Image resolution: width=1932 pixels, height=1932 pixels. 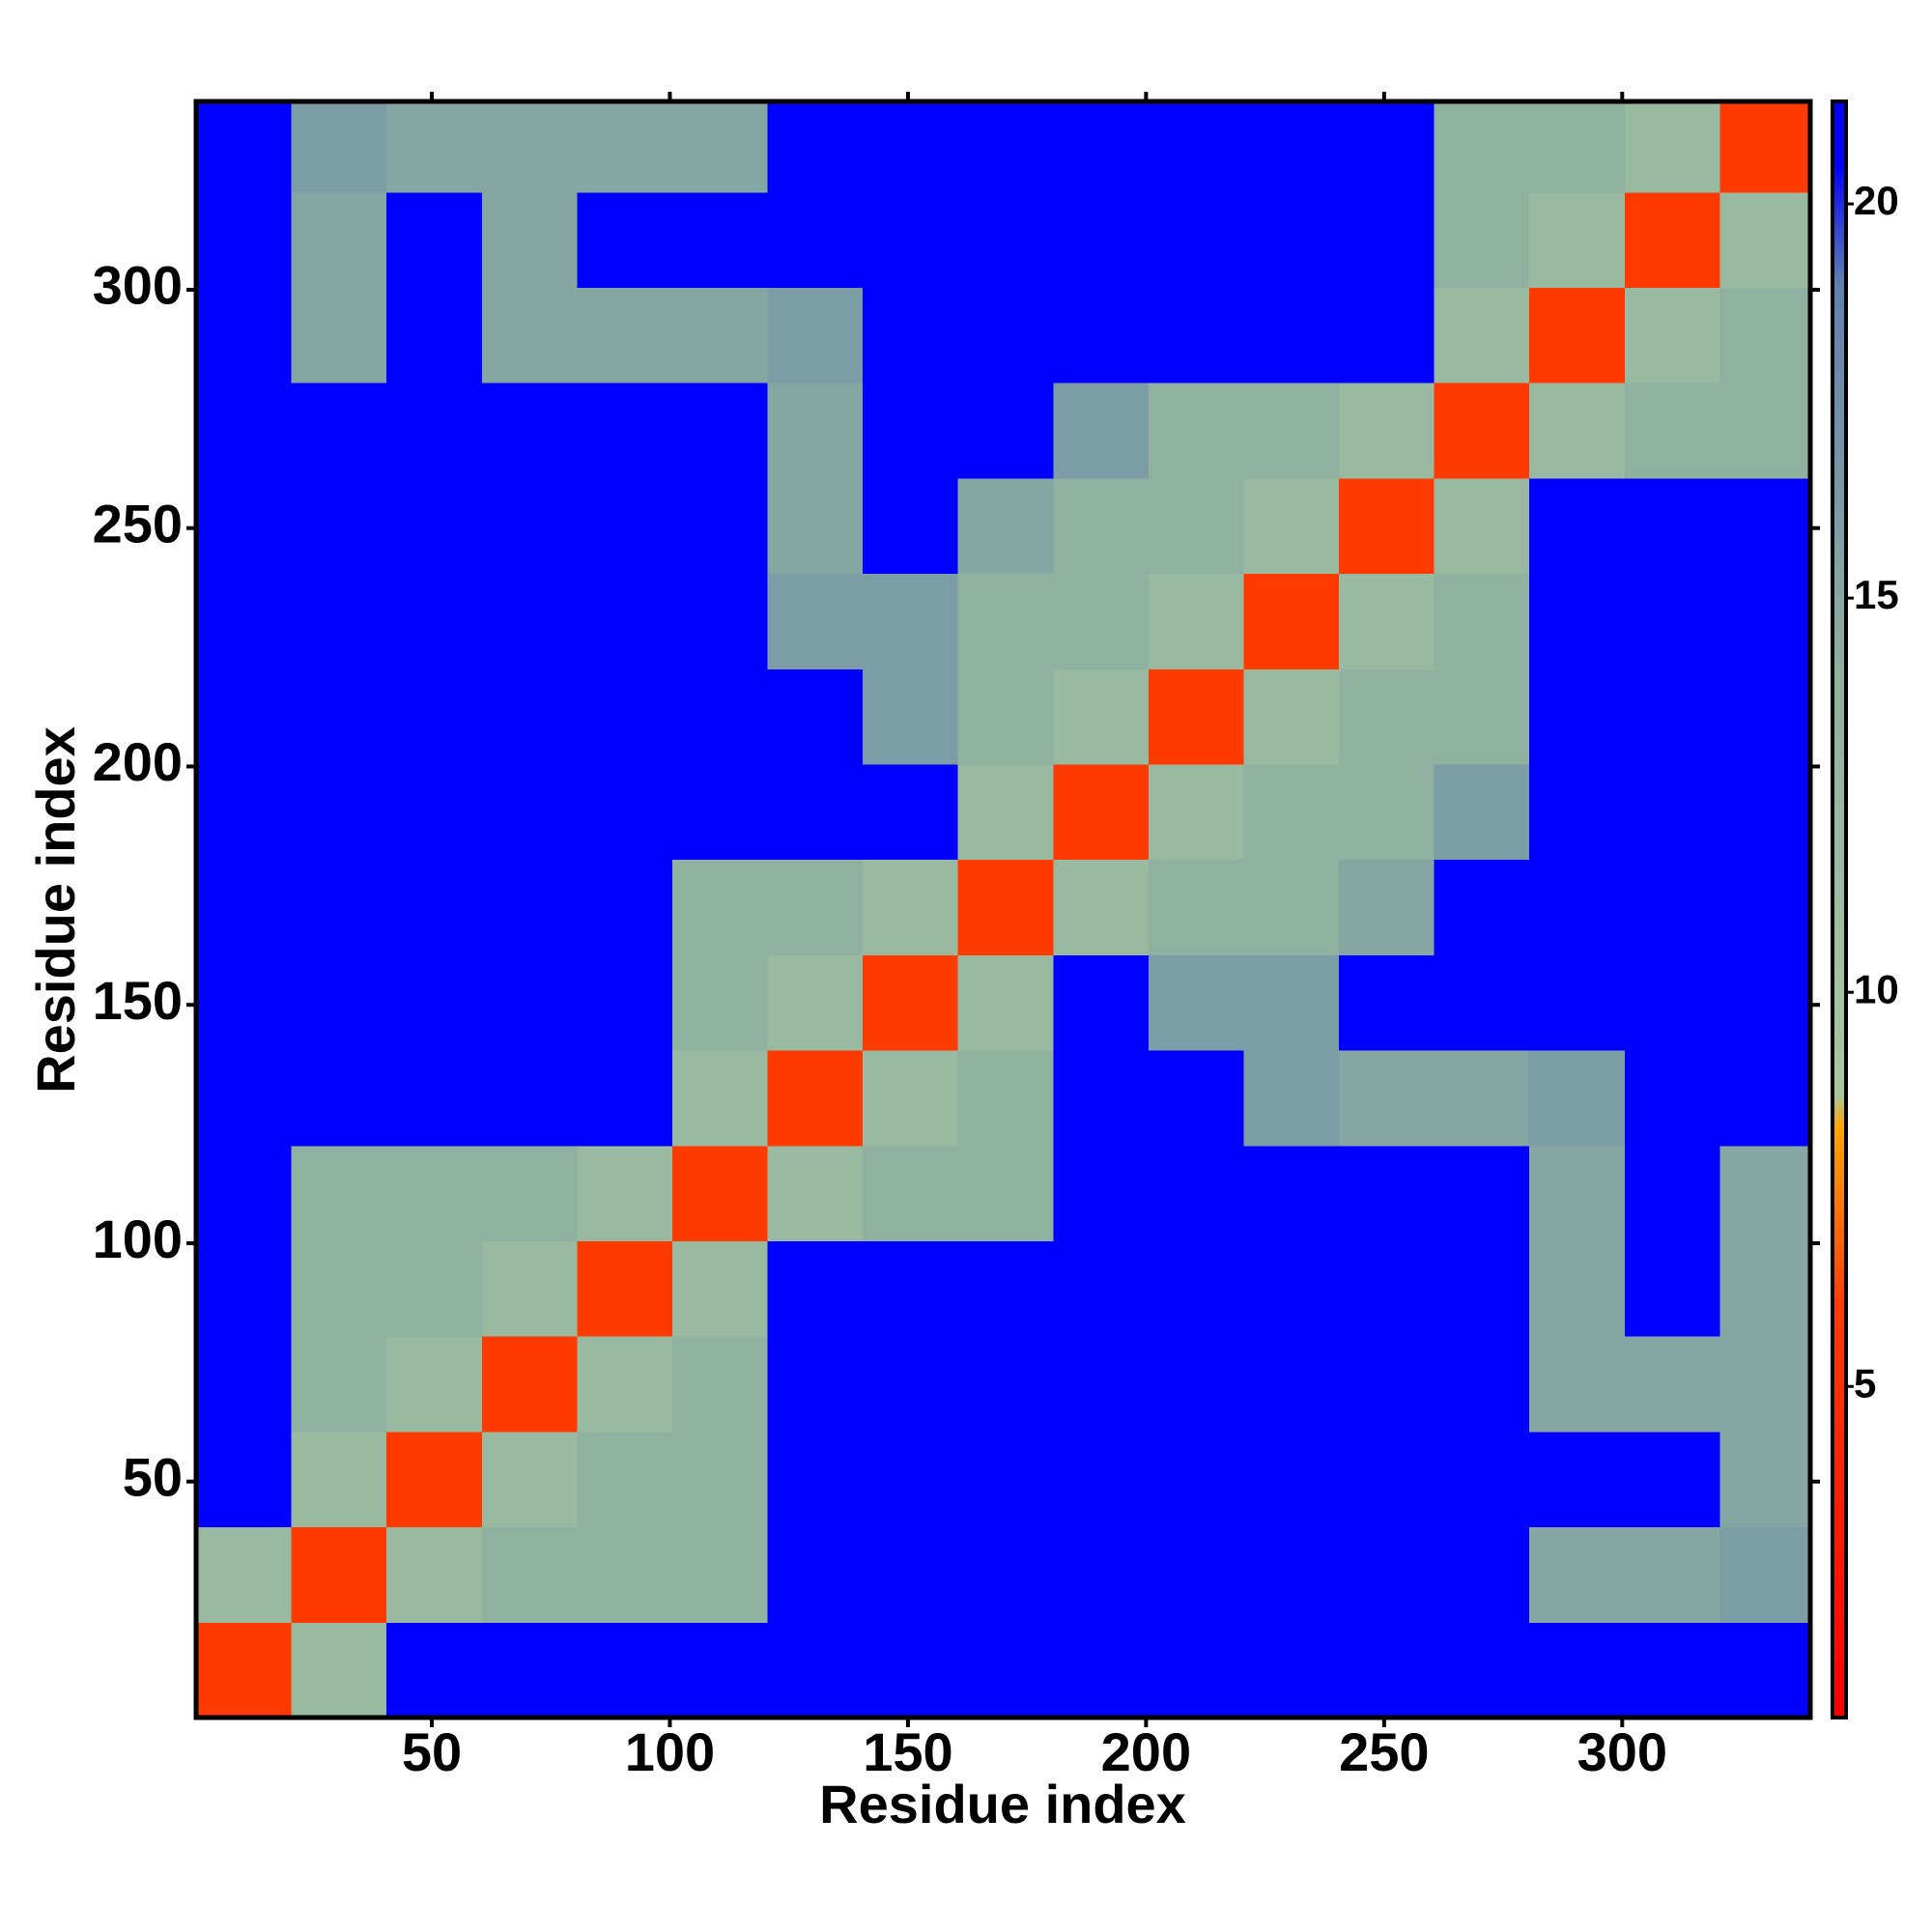 What do you see at coordinates (1876, 200) in the screenshot?
I see `colorbar-tick-label: 20` at bounding box center [1876, 200].